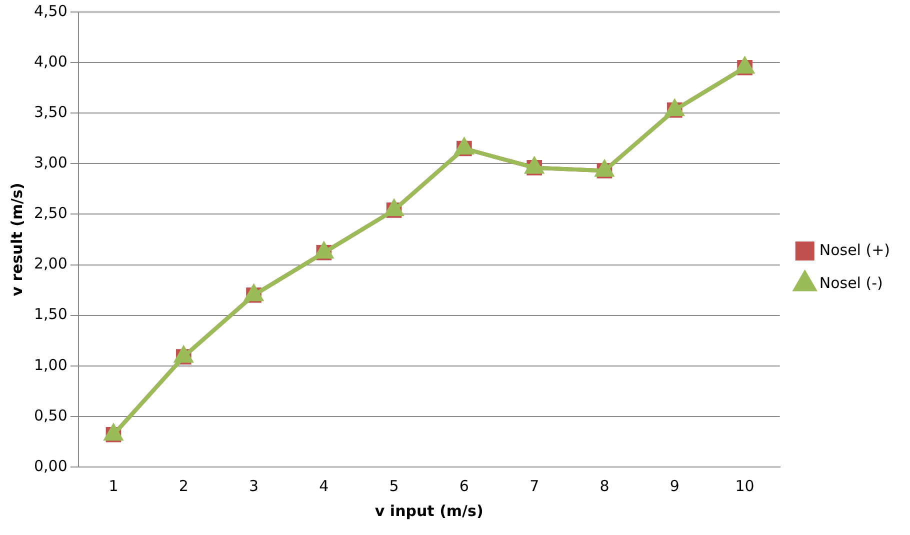 Image resolution: width=910 pixels, height=535 pixels. Describe the element at coordinates (464, 485) in the screenshot. I see `x-tick-label: 6` at that location.